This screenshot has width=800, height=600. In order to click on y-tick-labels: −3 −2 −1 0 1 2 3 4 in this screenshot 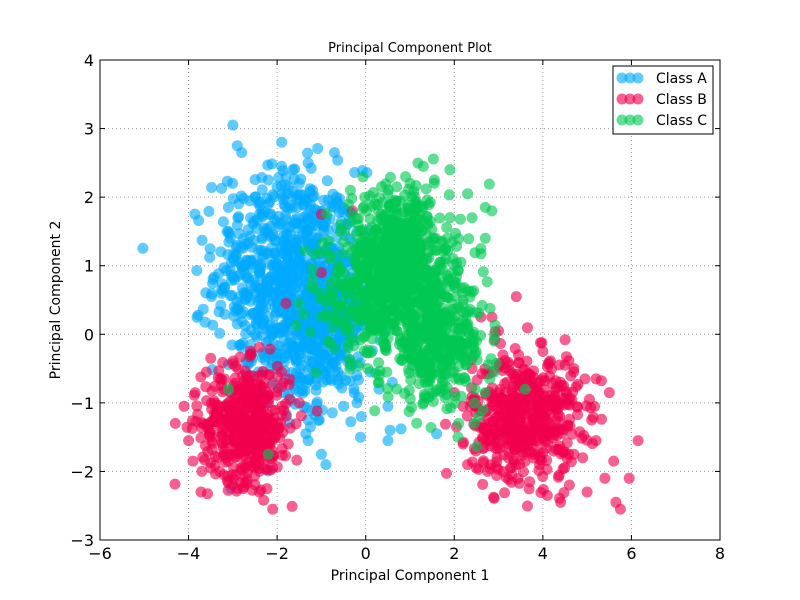, I will do `click(82, 300)`.